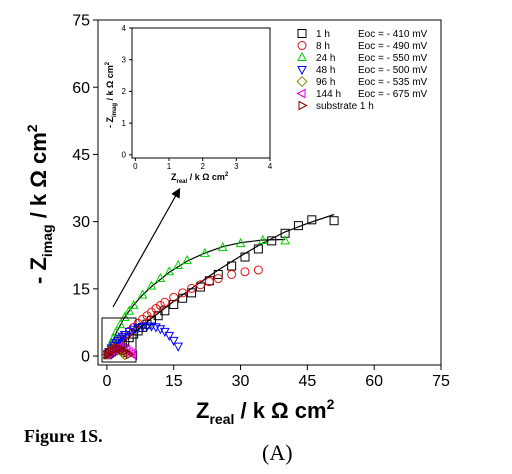 The image size is (512, 474). What do you see at coordinates (124, 60) in the screenshot?
I see `y-tick-label: 3` at bounding box center [124, 60].